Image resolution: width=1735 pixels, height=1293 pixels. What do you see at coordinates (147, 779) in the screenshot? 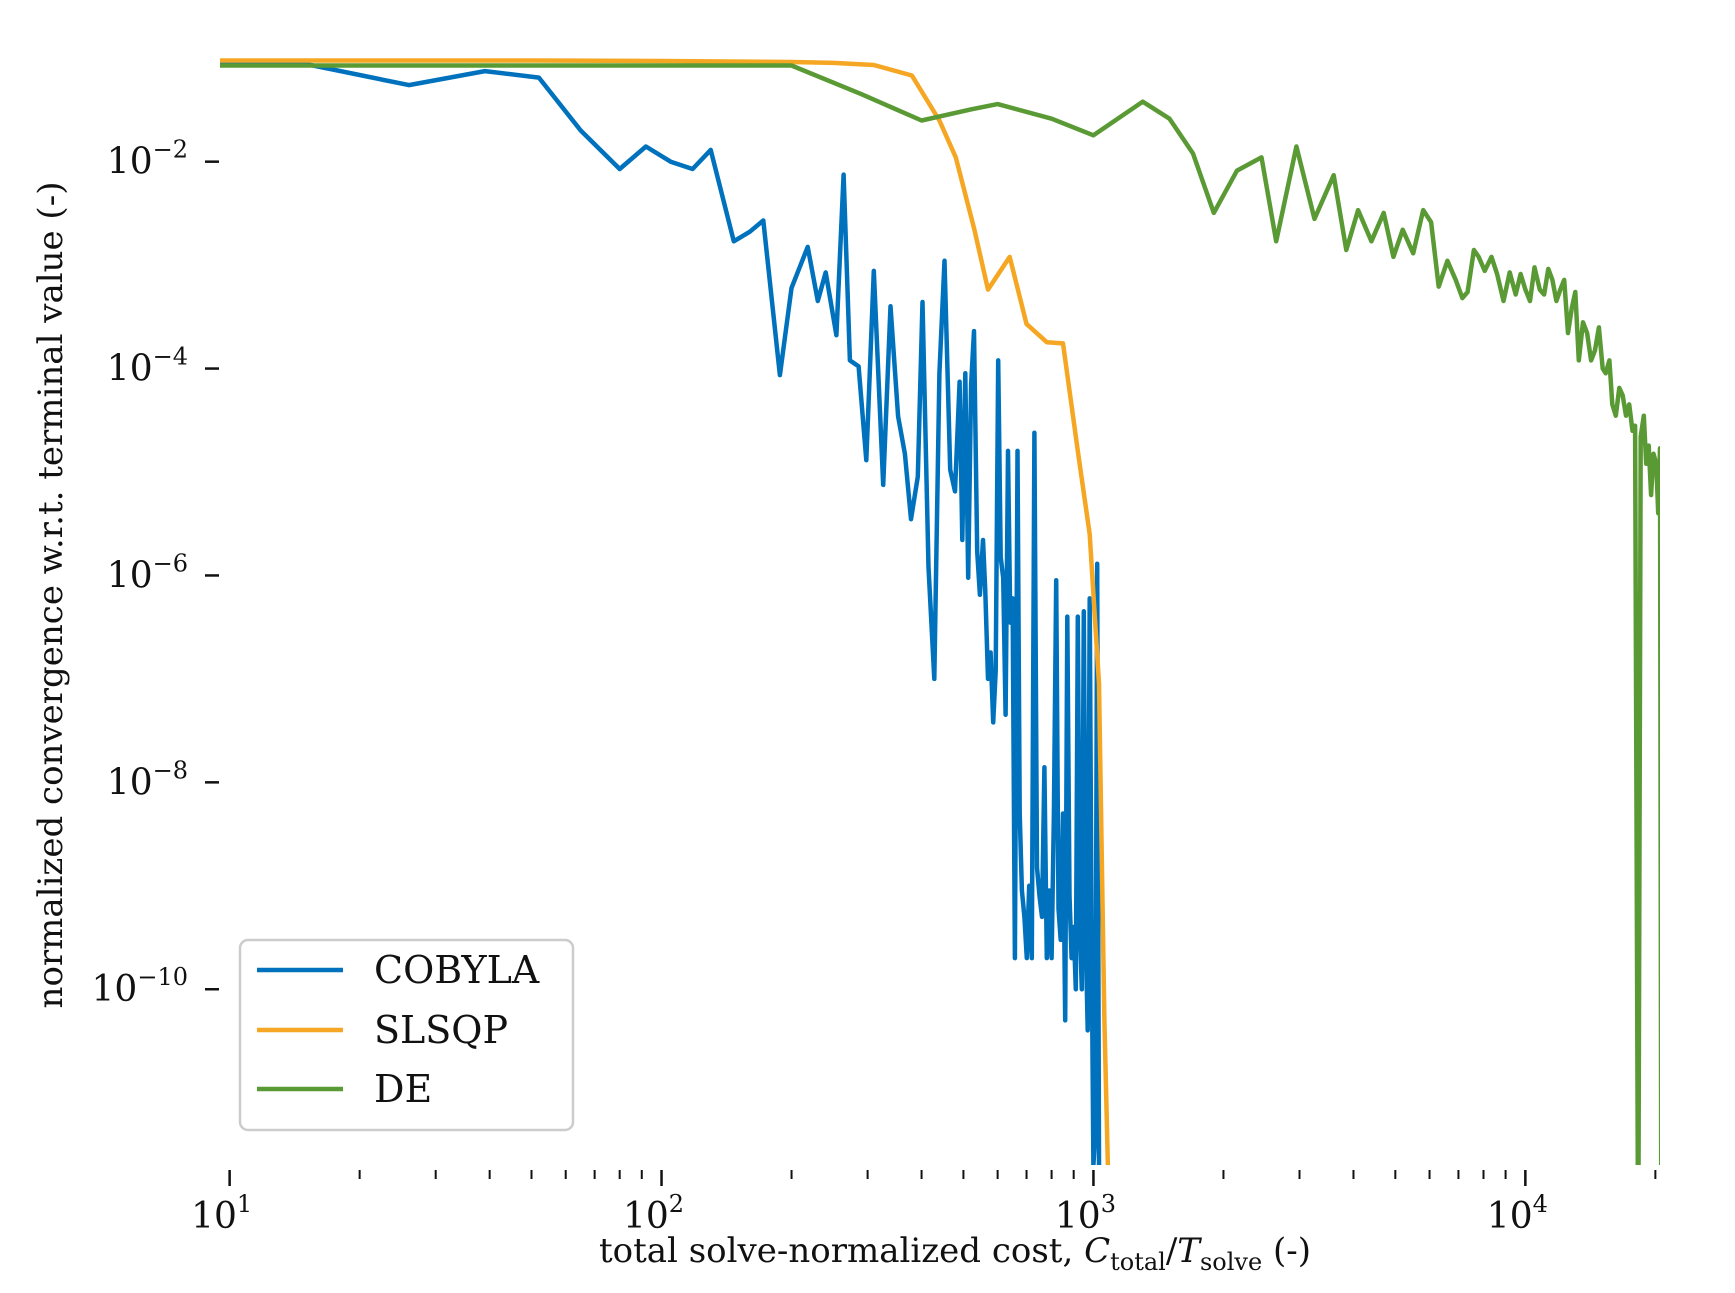
I see `y-tick-label-3: 10⁻⁸` at bounding box center [147, 779].